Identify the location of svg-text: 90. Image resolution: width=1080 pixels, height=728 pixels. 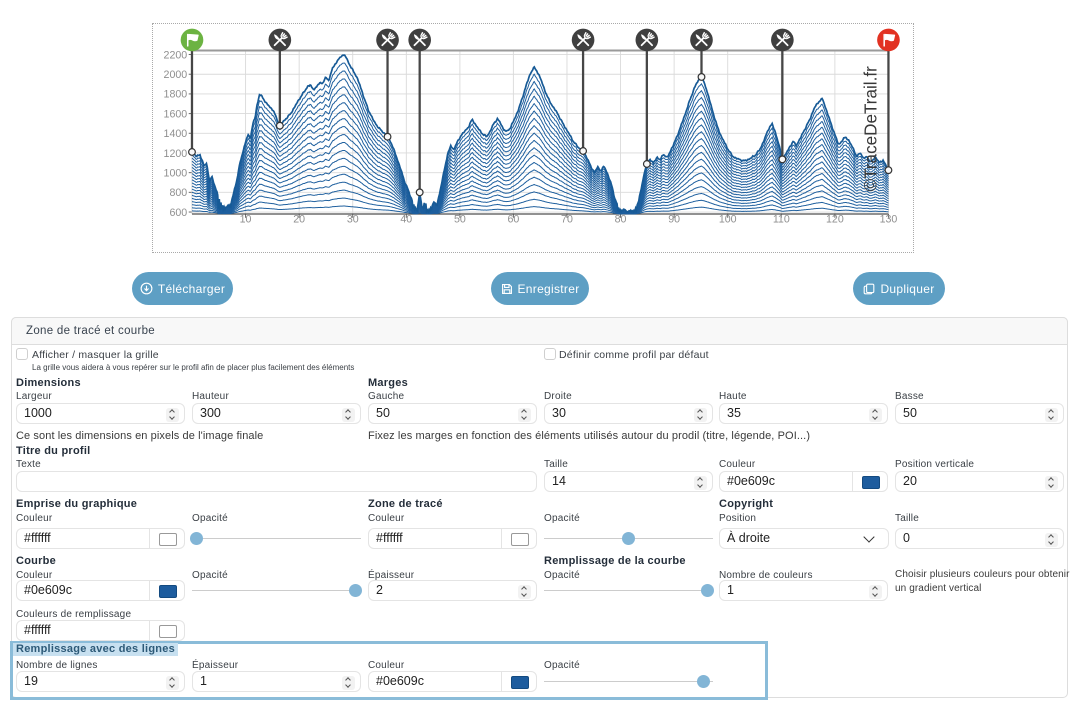
(674, 219).